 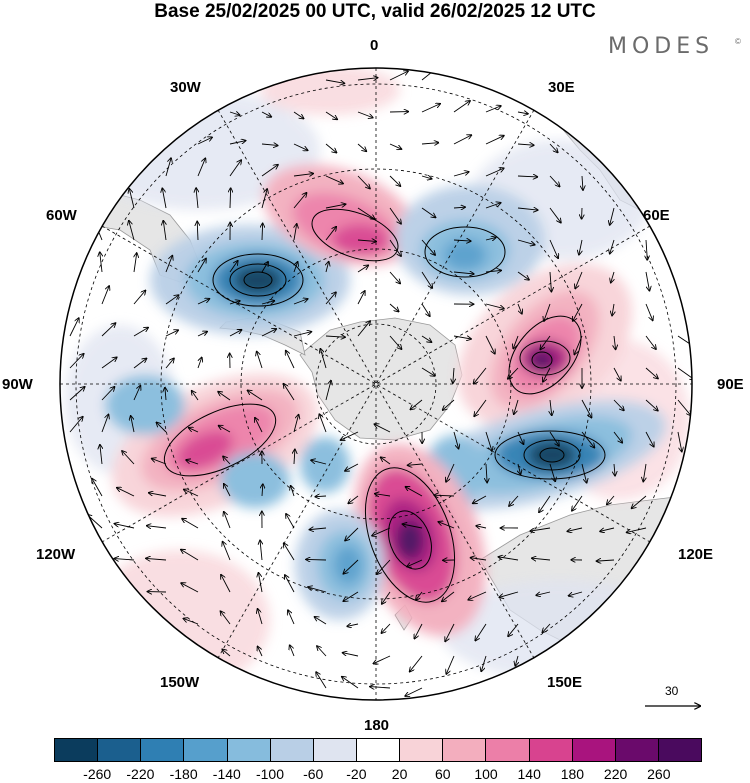 I want to click on antarctica-land, so click(x=381, y=379).